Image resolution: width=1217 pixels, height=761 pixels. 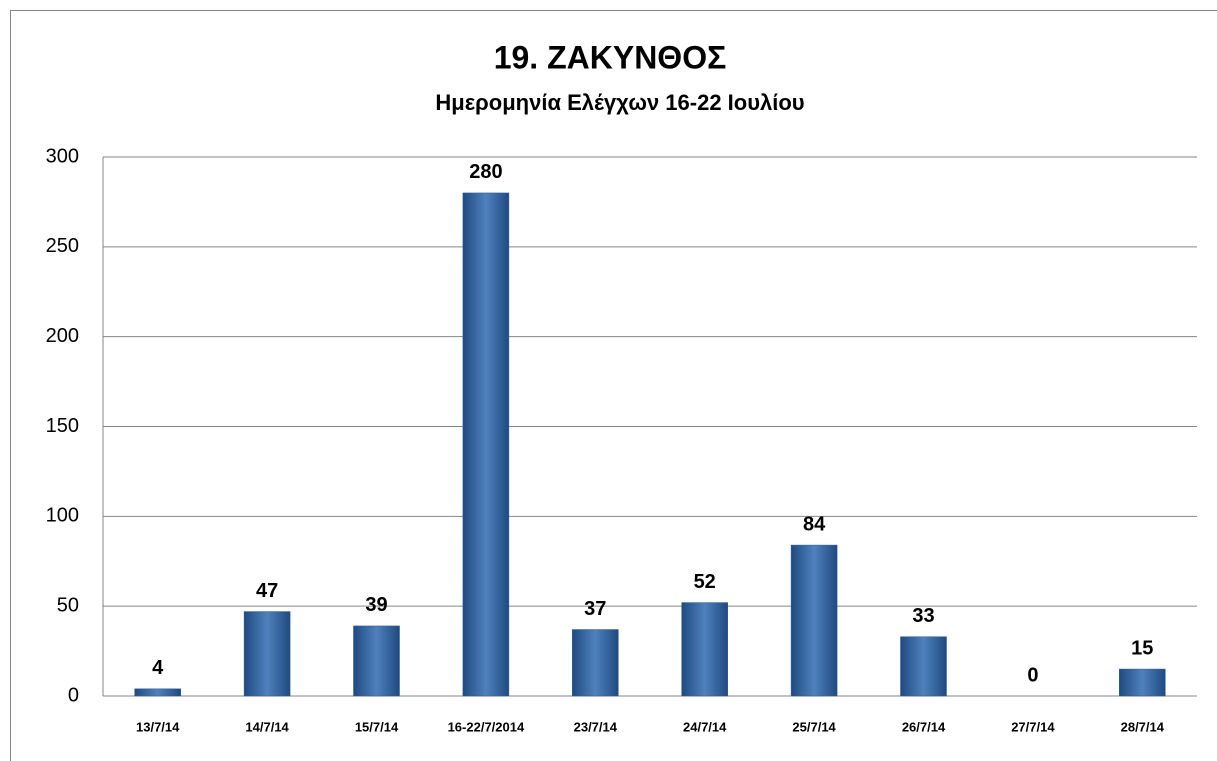 What do you see at coordinates (705, 582) in the screenshot?
I see `data-label: 52` at bounding box center [705, 582].